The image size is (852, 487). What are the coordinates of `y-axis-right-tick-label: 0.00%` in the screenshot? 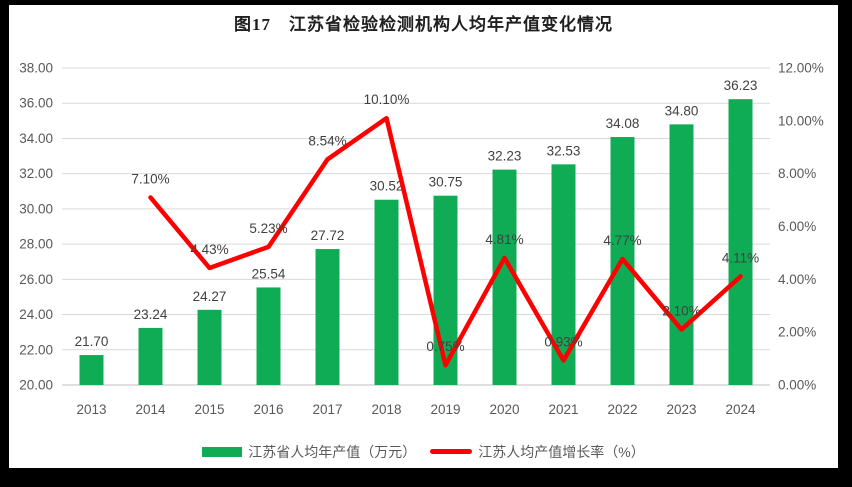 It's located at (797, 385).